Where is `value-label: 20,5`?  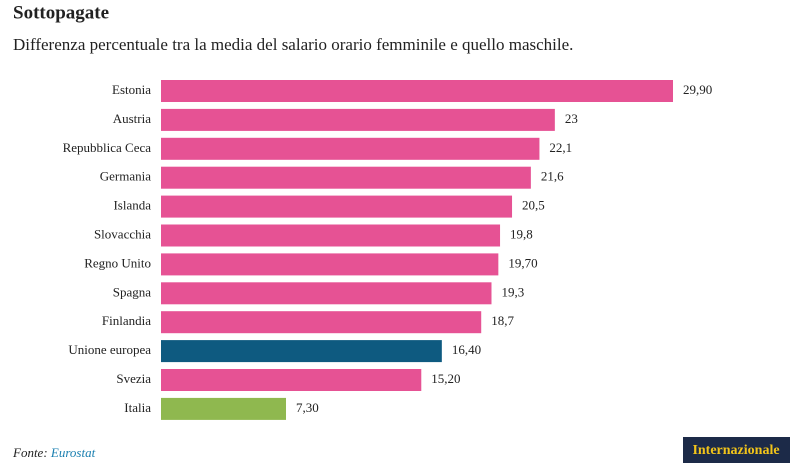 value-label: 20,5 is located at coordinates (533, 205).